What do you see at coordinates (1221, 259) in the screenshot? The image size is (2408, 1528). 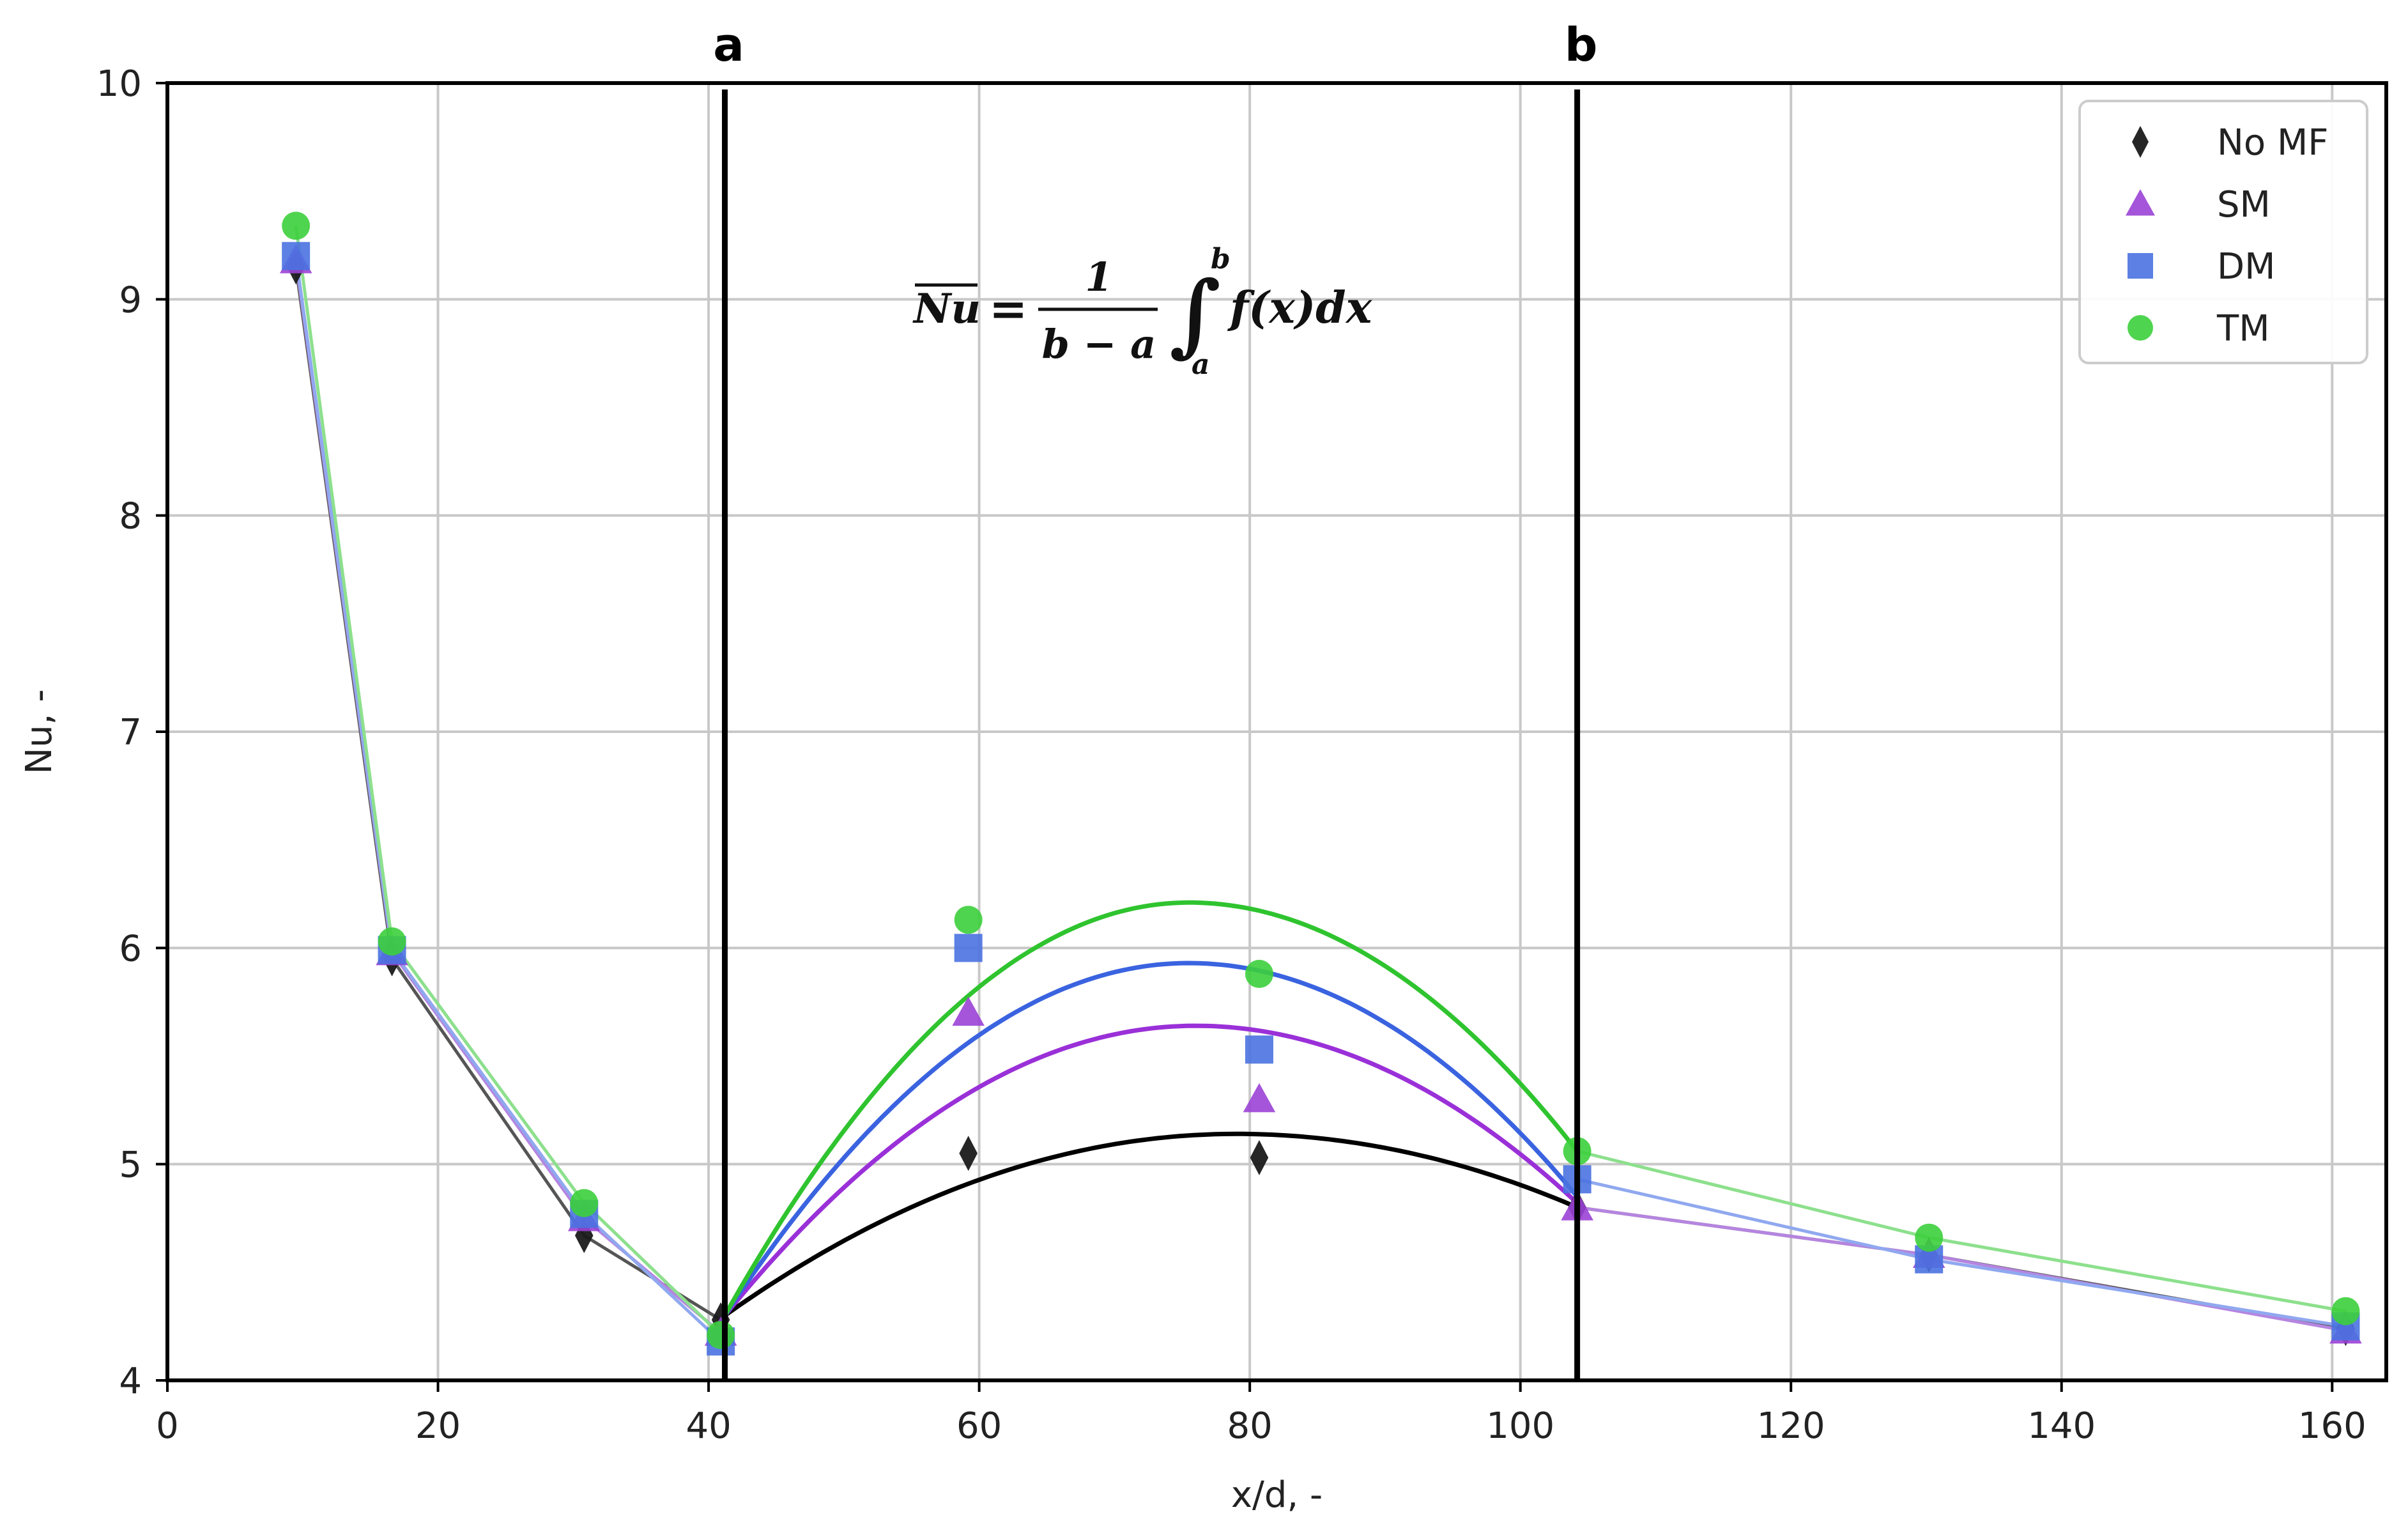 I see `formula-upper-limit: b` at bounding box center [1221, 259].